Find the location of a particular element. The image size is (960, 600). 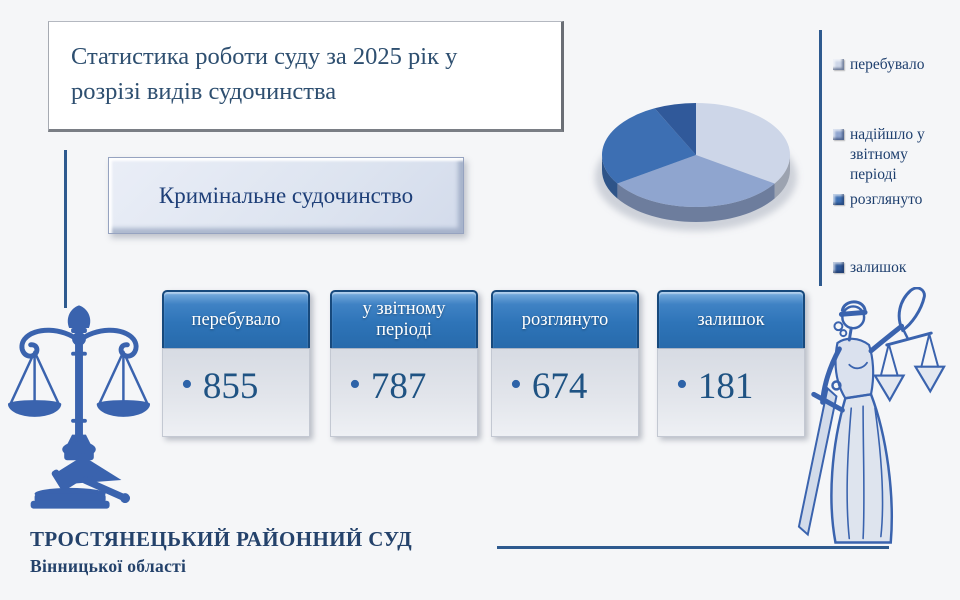

stat-value: 674 is located at coordinates (559, 386).